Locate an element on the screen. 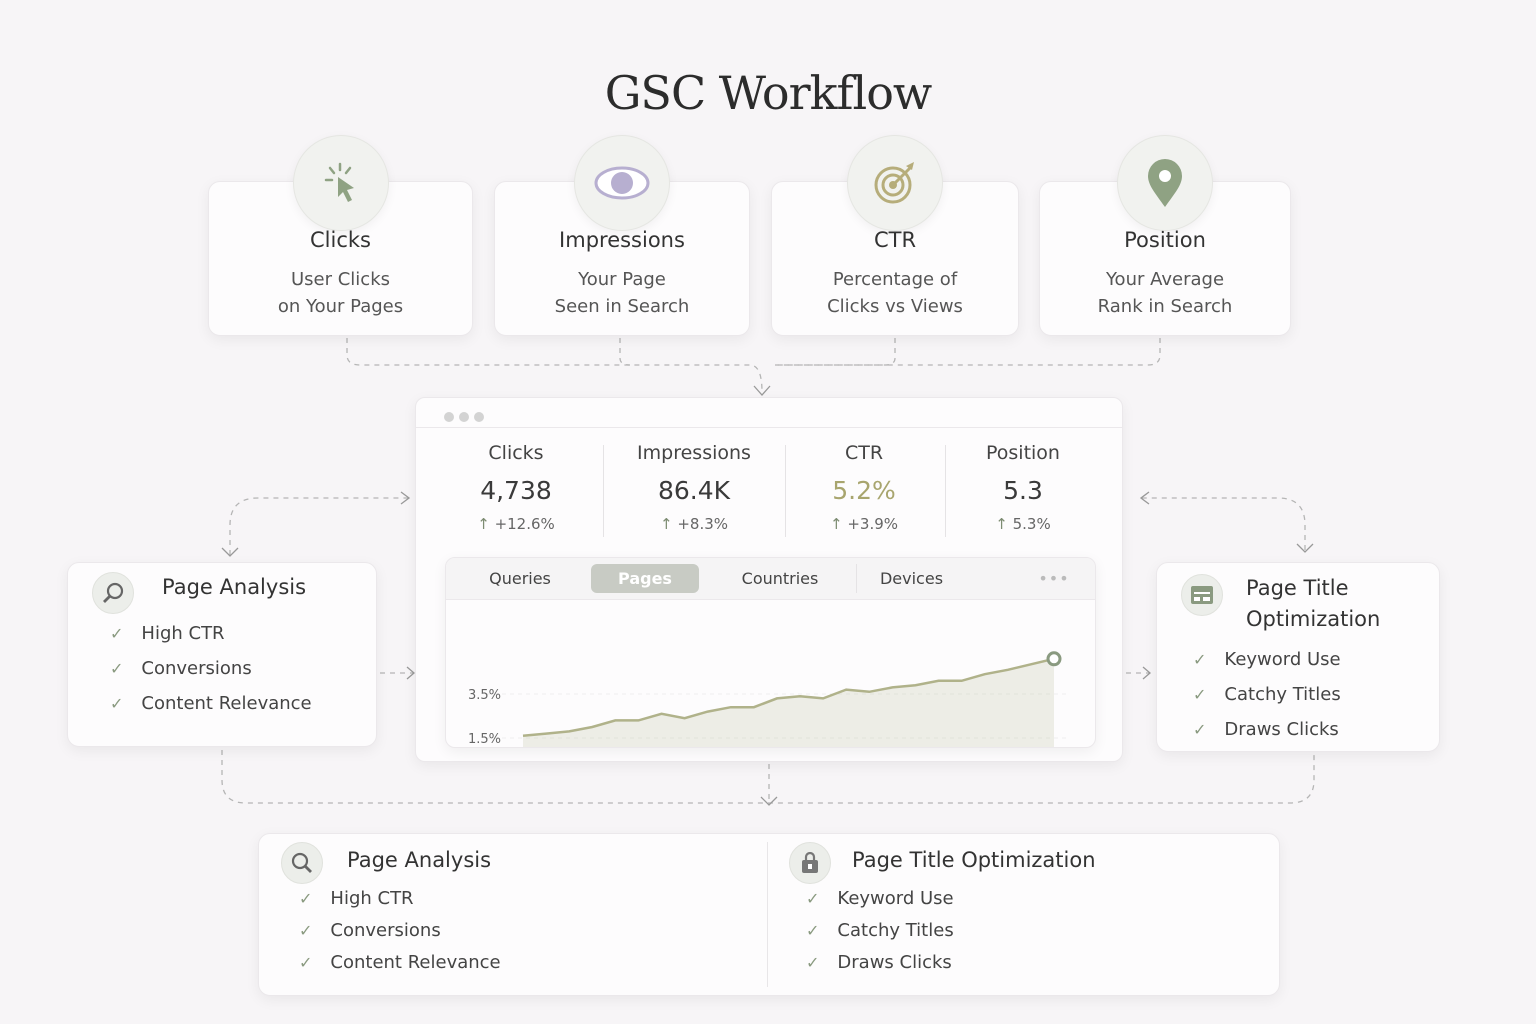 The width and height of the screenshot is (1536, 1024). card-description: Rank in Search is located at coordinates (1165, 306).